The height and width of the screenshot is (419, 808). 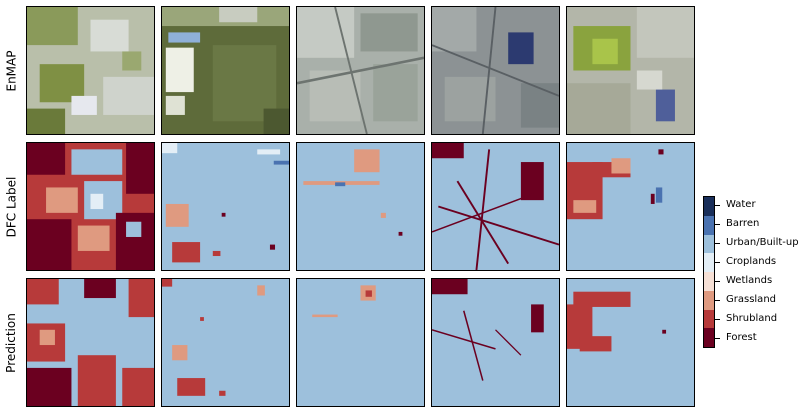 What do you see at coordinates (709, 262) in the screenshot?
I see `colorbar-swatch-croplands` at bounding box center [709, 262].